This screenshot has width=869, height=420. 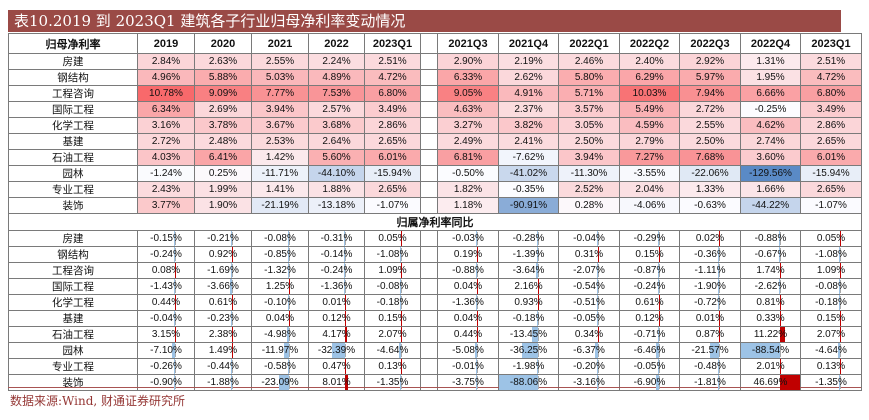 What do you see at coordinates (831, 109) in the screenshot?
I see `margin-value-cell: 3.49%` at bounding box center [831, 109].